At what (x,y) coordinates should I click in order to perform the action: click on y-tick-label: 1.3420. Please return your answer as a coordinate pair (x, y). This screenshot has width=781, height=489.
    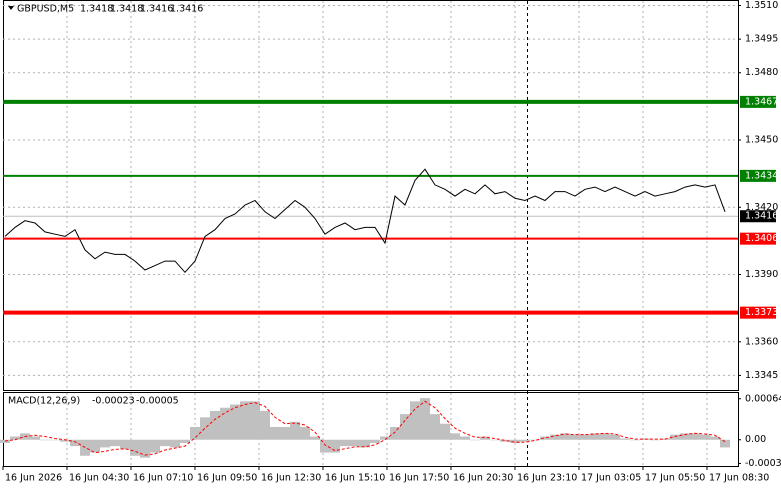
    Looking at the image, I should click on (761, 207).